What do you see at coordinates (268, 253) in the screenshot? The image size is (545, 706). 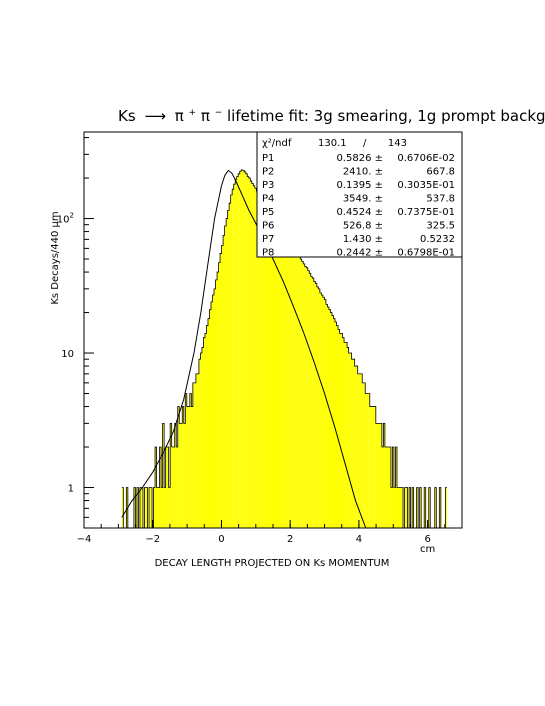 I see `stats-param-name: P8` at bounding box center [268, 253].